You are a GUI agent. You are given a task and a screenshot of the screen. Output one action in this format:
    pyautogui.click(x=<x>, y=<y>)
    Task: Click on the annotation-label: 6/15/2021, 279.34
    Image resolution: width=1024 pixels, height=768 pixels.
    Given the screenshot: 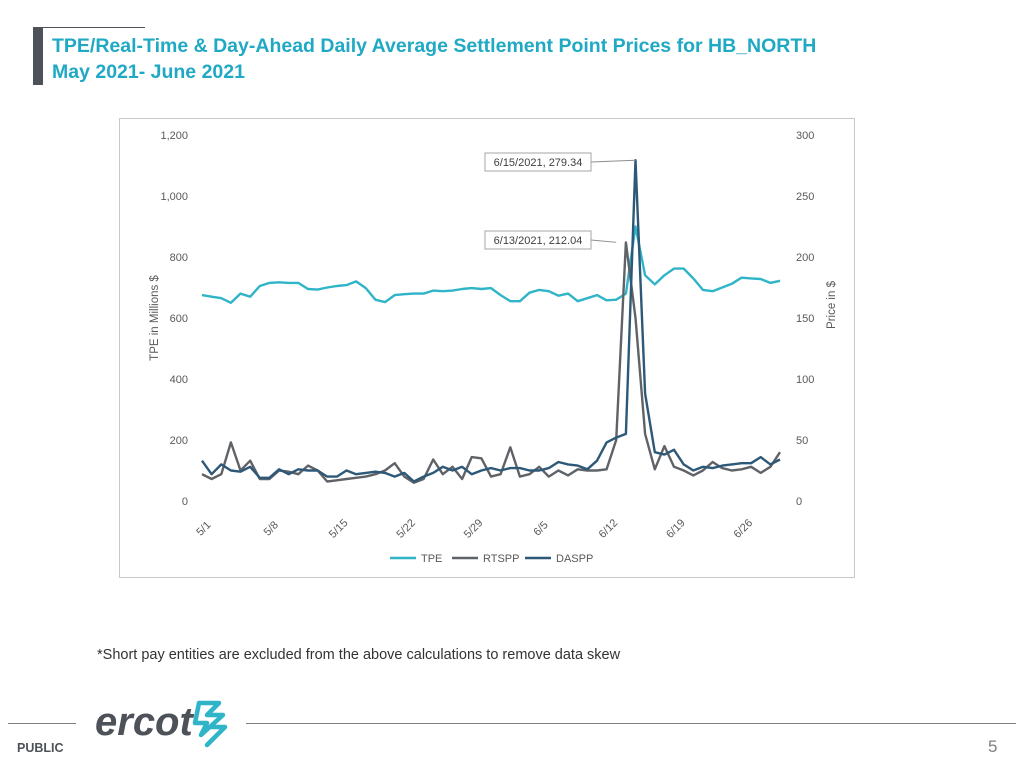 What is the action you would take?
    pyautogui.click(x=538, y=163)
    